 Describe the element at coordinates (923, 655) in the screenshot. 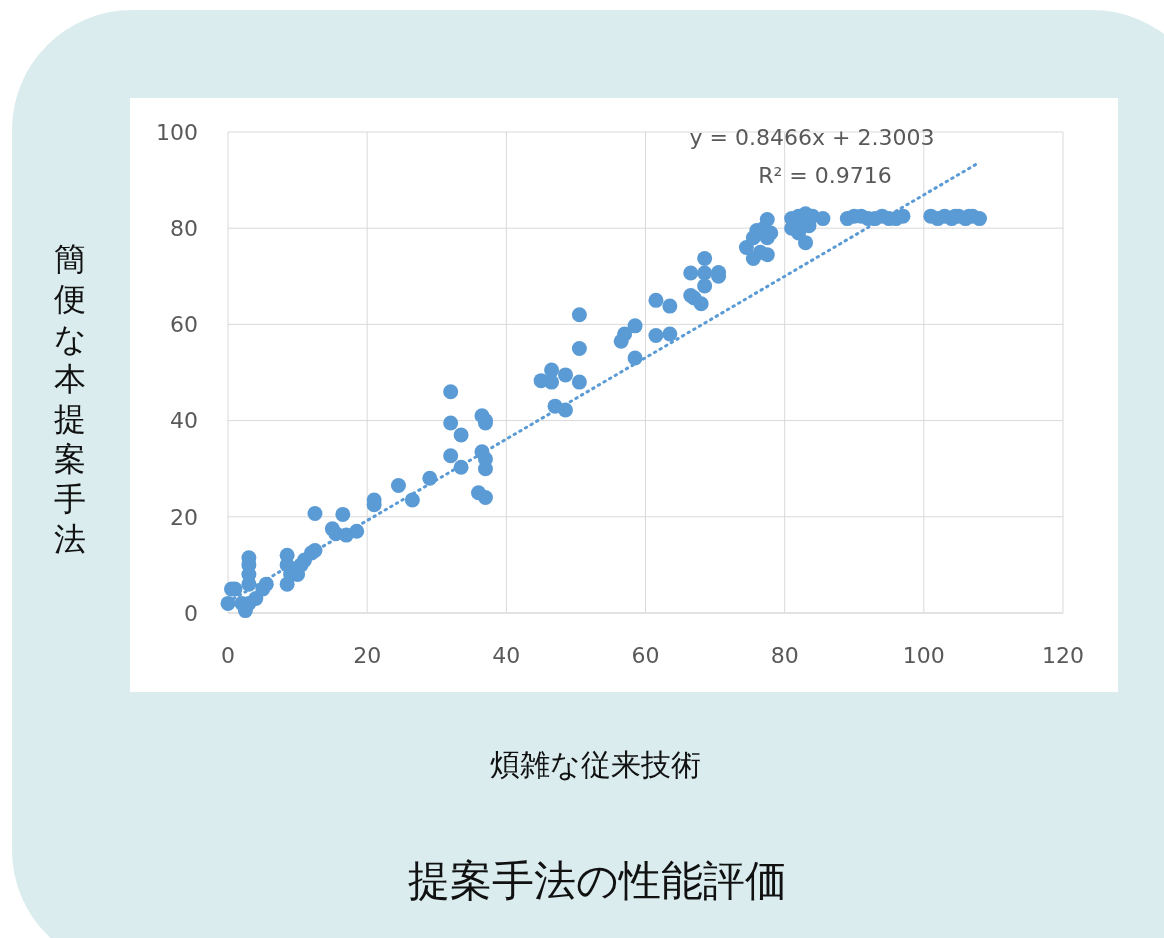

I see `x-tick-label: 100` at that location.